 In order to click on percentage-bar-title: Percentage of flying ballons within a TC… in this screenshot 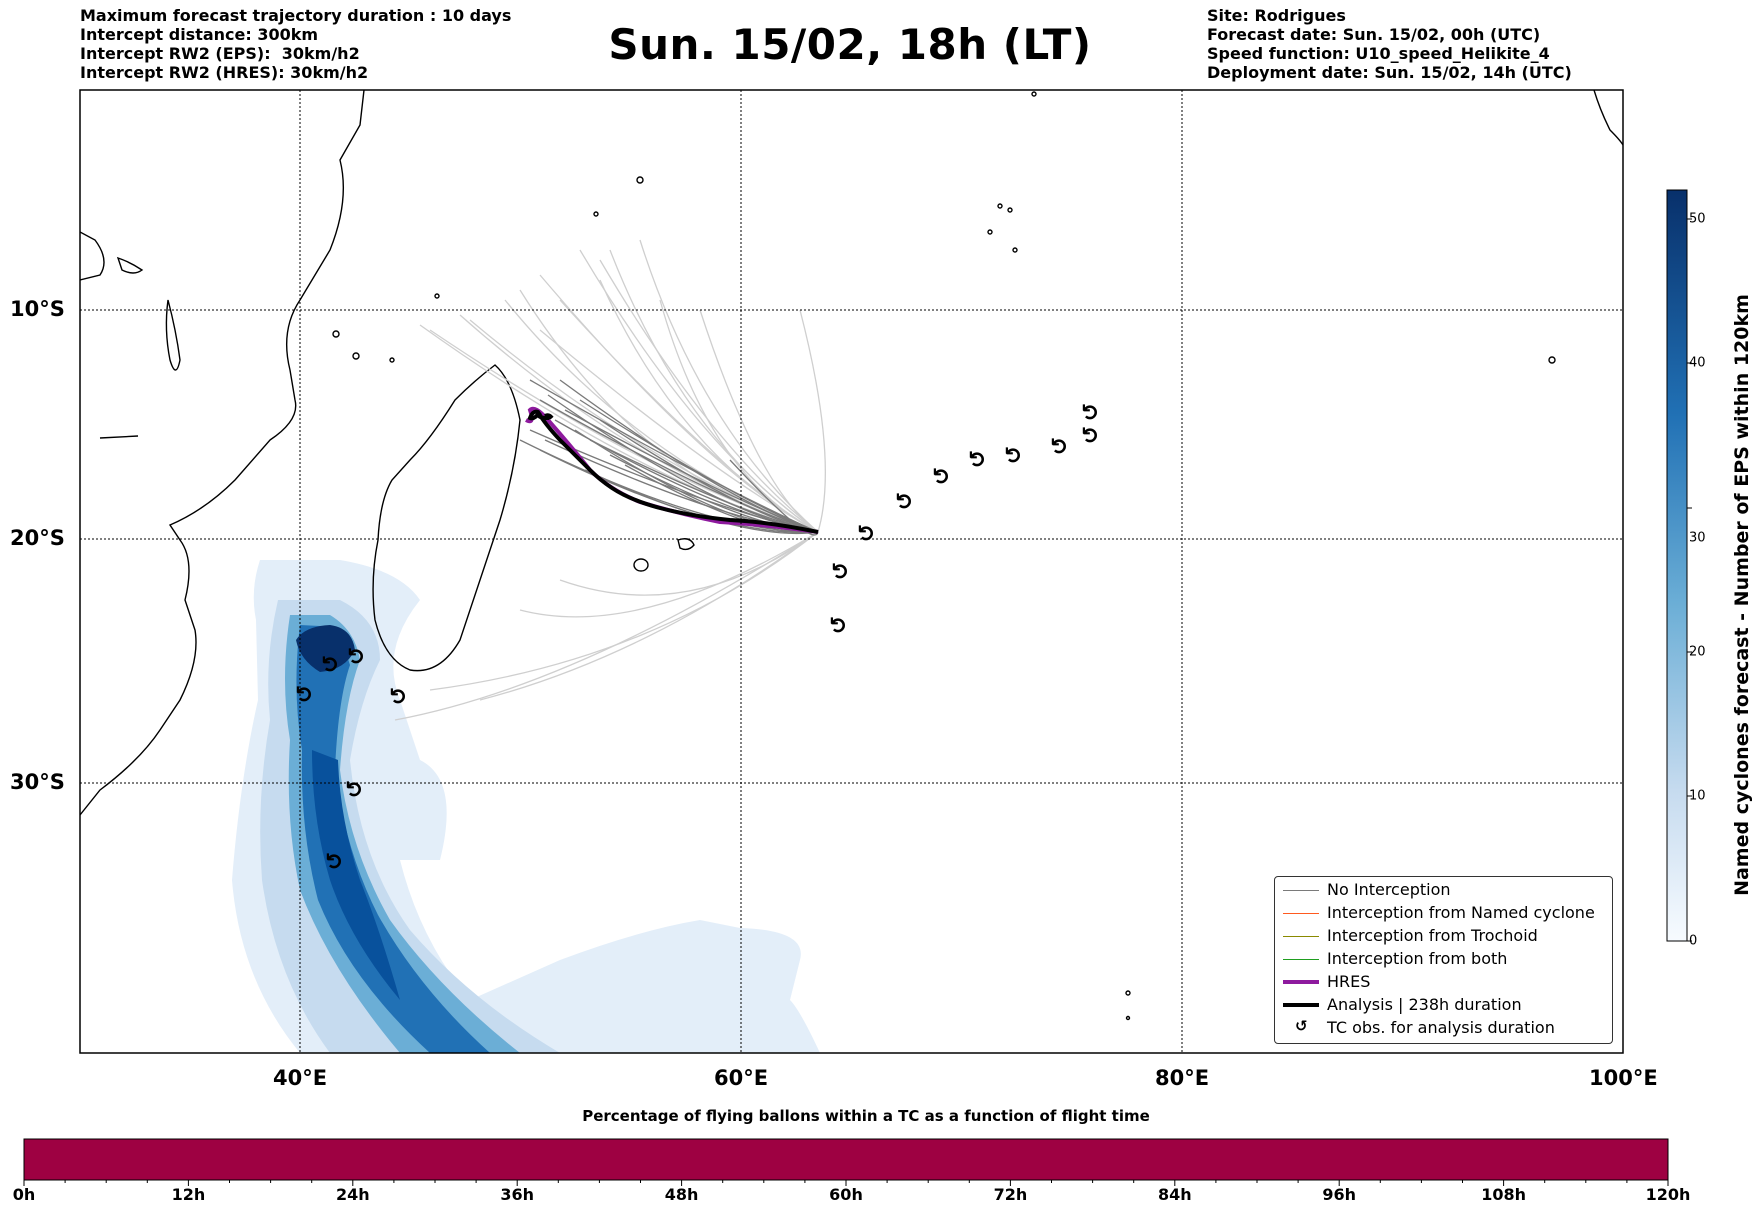, I will do `click(866, 1116)`.